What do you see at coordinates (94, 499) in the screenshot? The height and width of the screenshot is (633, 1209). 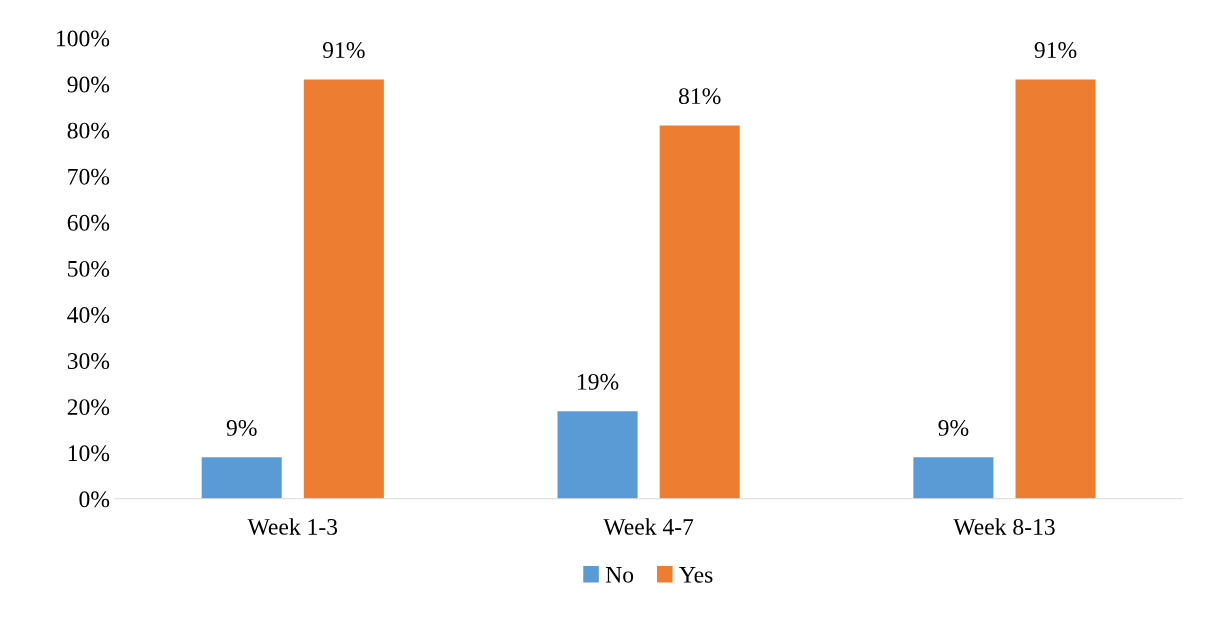 I see `y-tick-label: 0%` at bounding box center [94, 499].